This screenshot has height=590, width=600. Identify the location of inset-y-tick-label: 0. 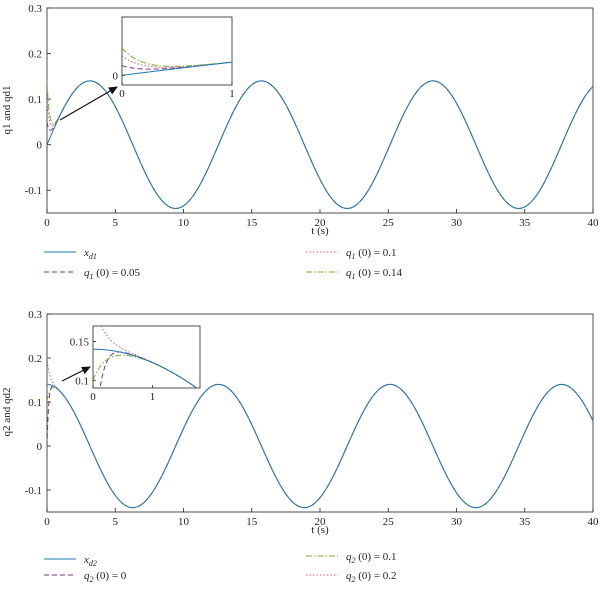
(116, 76).